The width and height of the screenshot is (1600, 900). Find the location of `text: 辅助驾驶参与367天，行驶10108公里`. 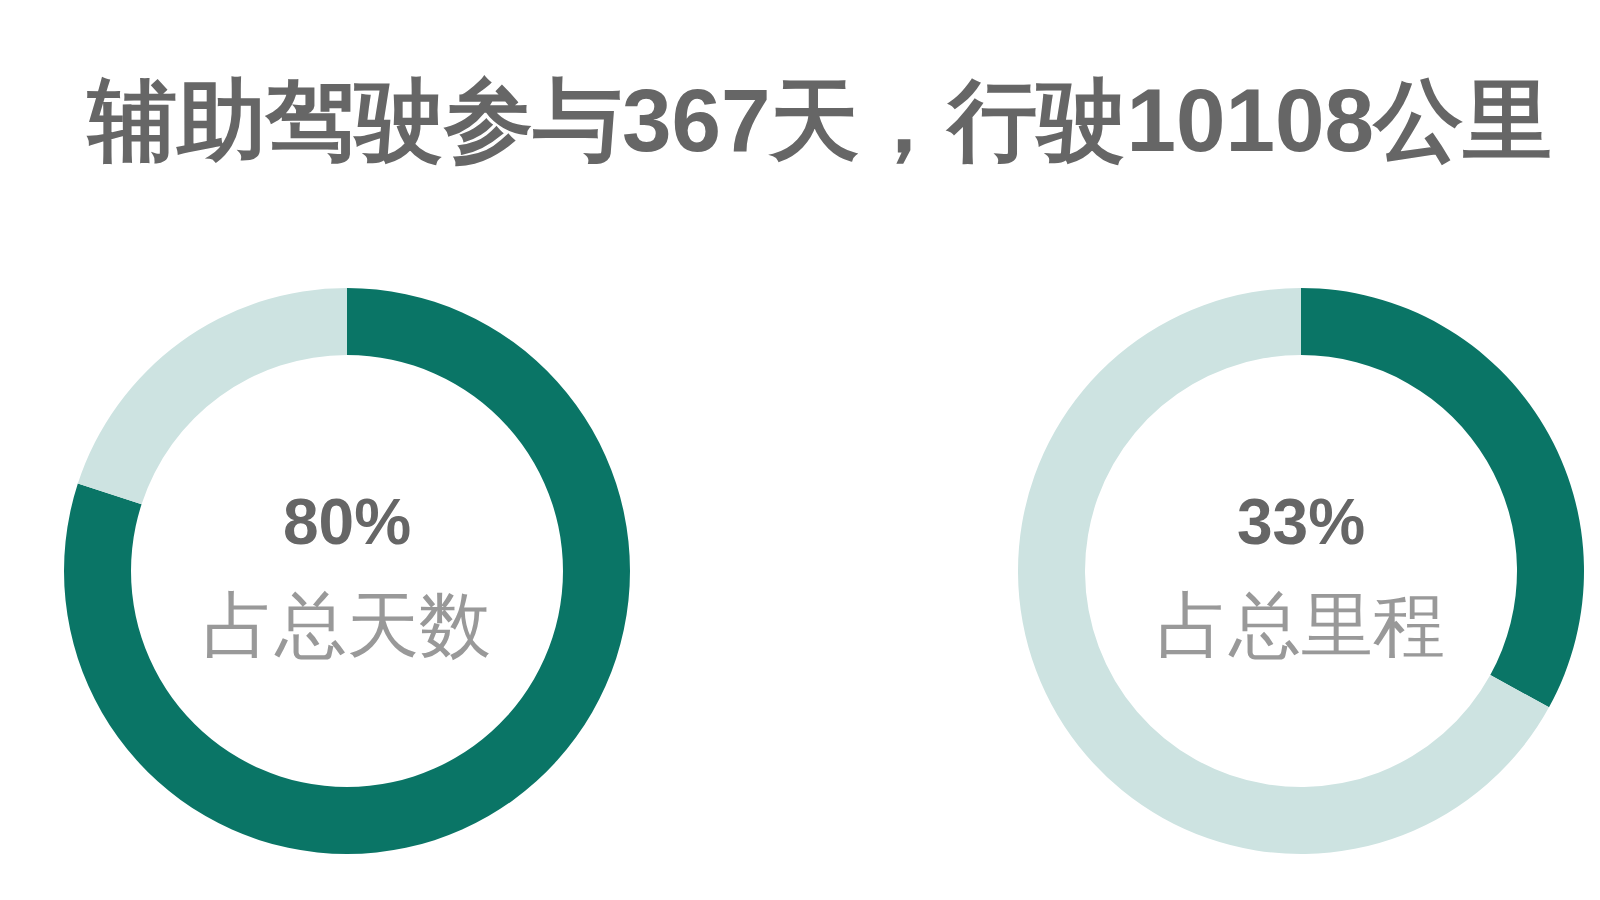

text: 辅助驾驶参与367天，行驶10108公里 is located at coordinates (819, 120).